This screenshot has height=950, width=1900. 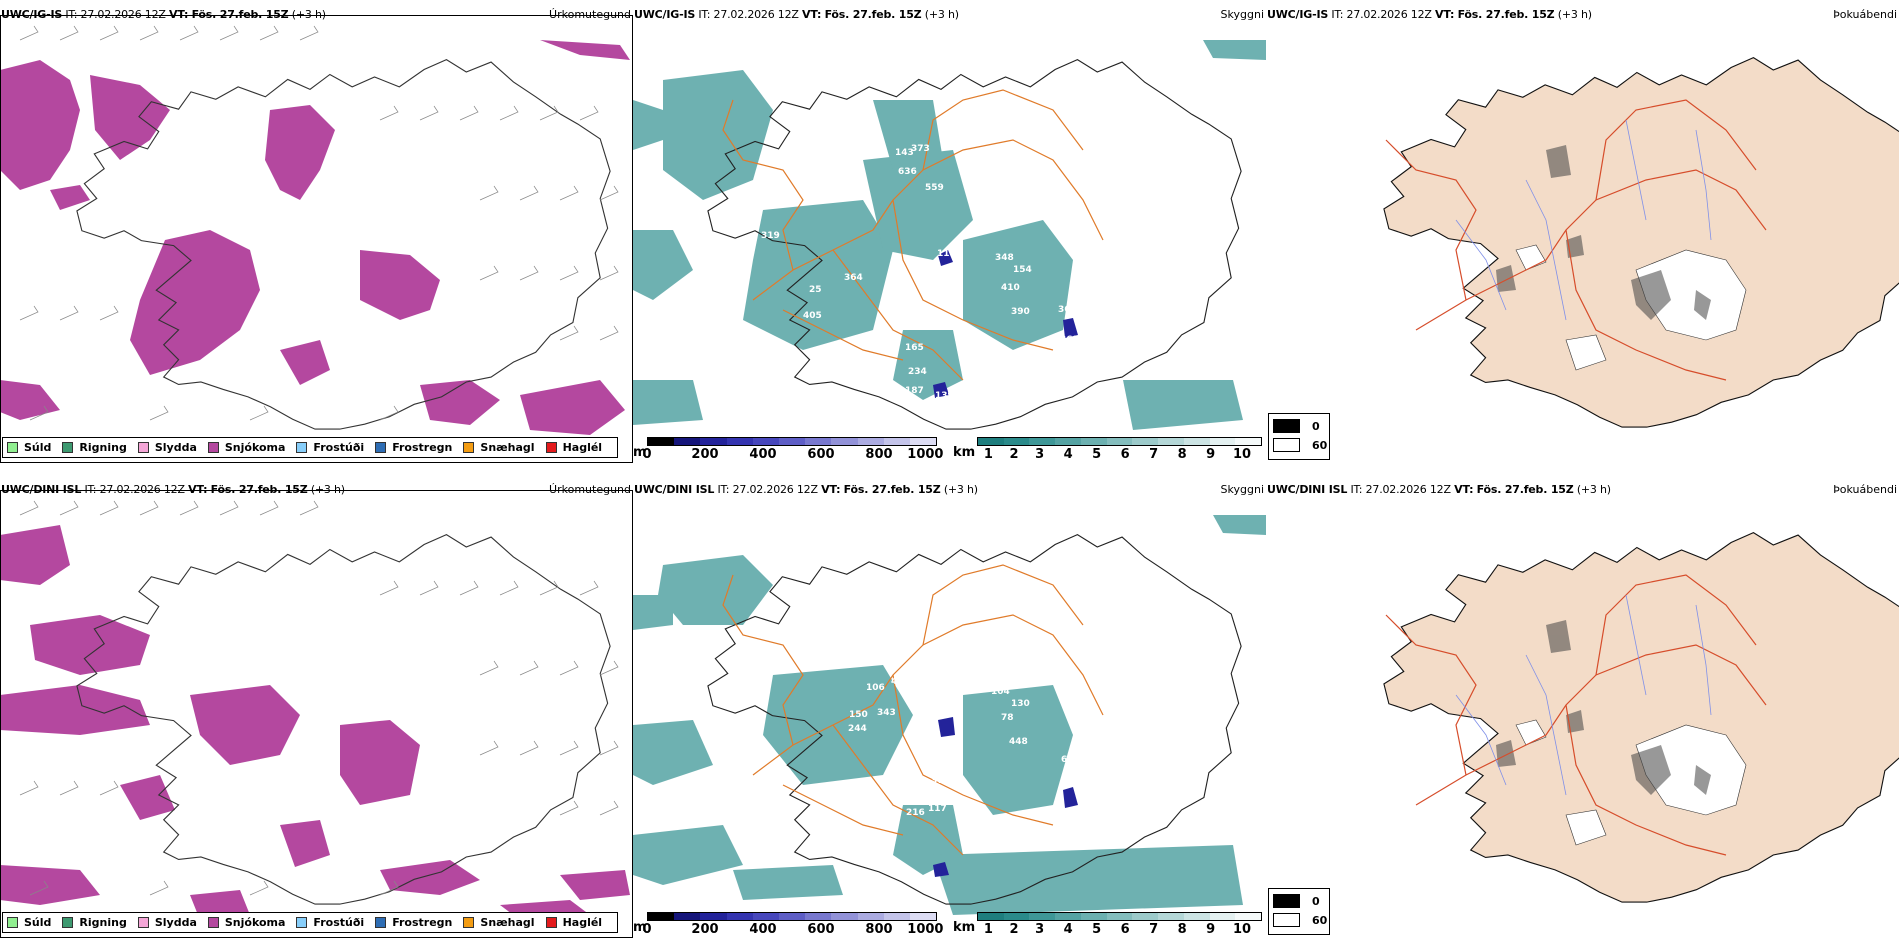 What do you see at coordinates (246, 447) in the screenshot?
I see `legend-entry: Snjókoma` at bounding box center [246, 447].